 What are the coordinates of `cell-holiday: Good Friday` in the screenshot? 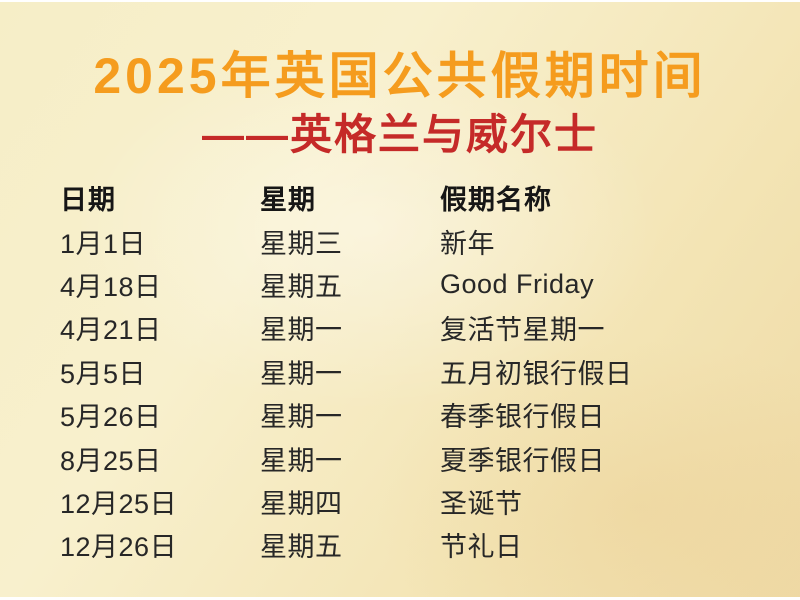 It's located at (517, 283).